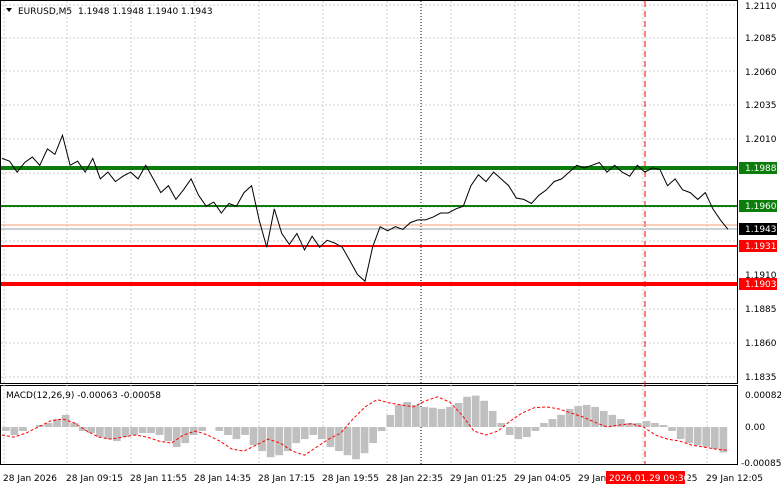 The image size is (781, 489). I want to click on time-axis-label: 28 Jan 11:55, so click(158, 479).